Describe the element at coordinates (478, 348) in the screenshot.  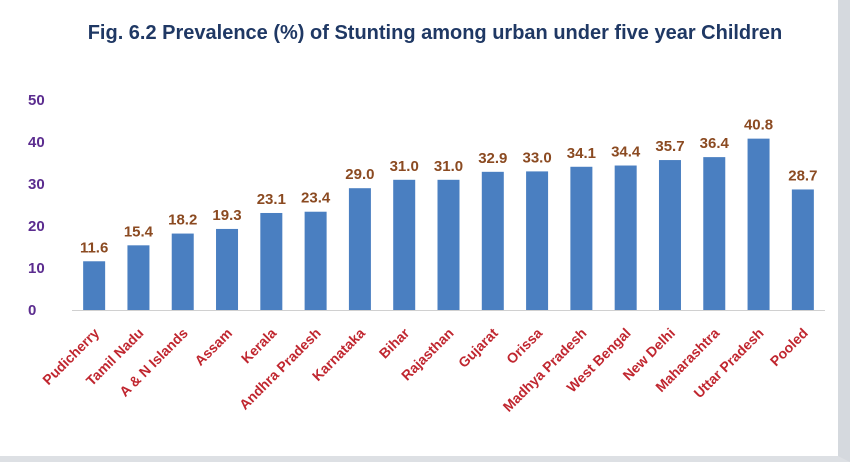
I see `category-label: Gujarat` at that location.